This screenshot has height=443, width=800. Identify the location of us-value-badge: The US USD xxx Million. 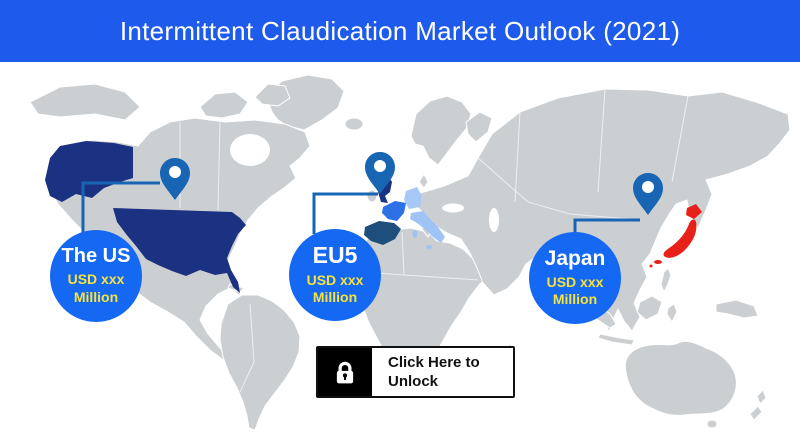
(96, 276).